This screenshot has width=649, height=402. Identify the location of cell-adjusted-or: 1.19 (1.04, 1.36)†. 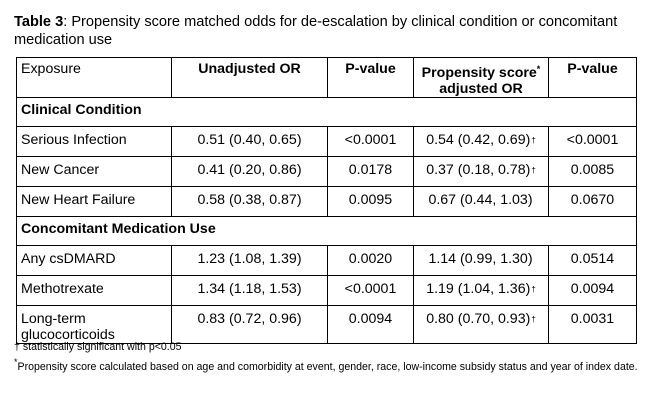
(481, 290).